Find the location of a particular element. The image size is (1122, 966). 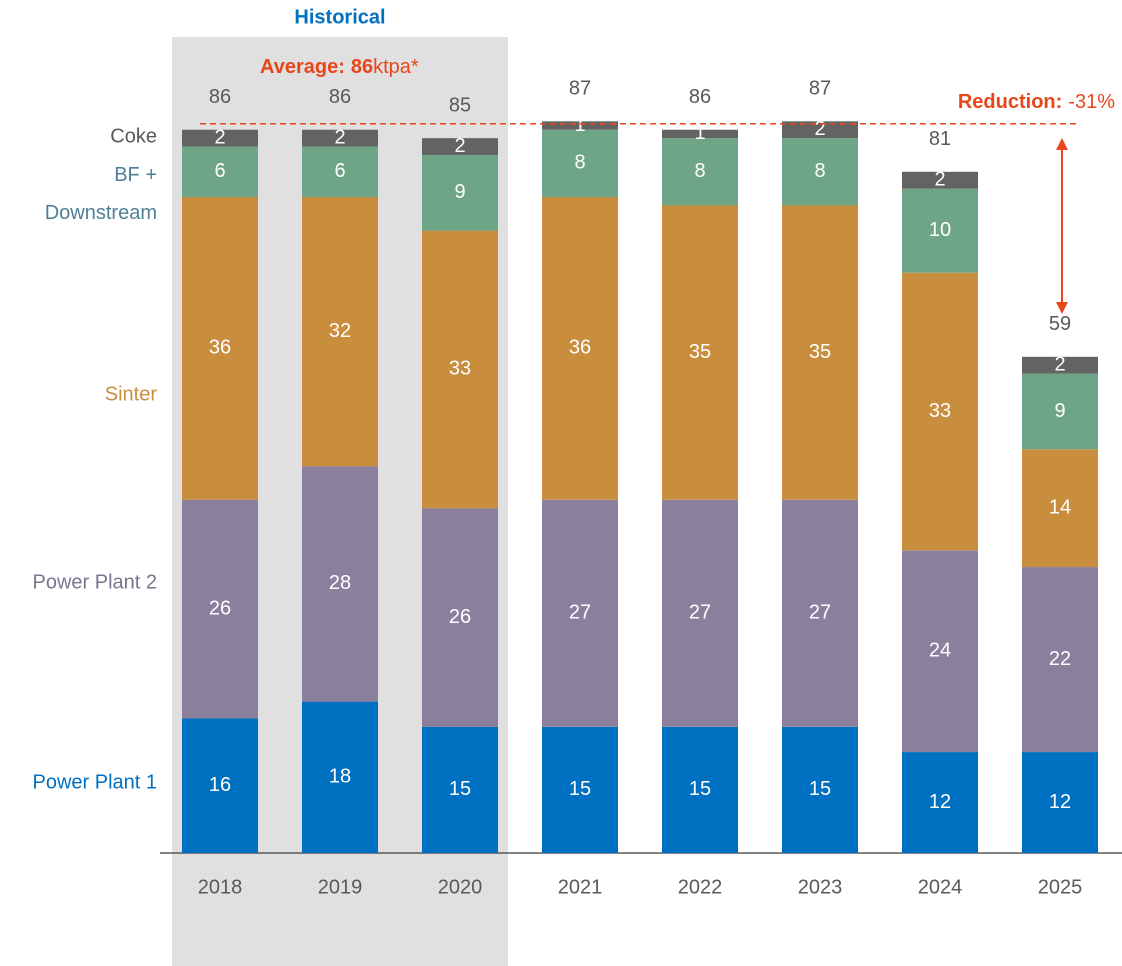

segment-label: 35 is located at coordinates (700, 352).